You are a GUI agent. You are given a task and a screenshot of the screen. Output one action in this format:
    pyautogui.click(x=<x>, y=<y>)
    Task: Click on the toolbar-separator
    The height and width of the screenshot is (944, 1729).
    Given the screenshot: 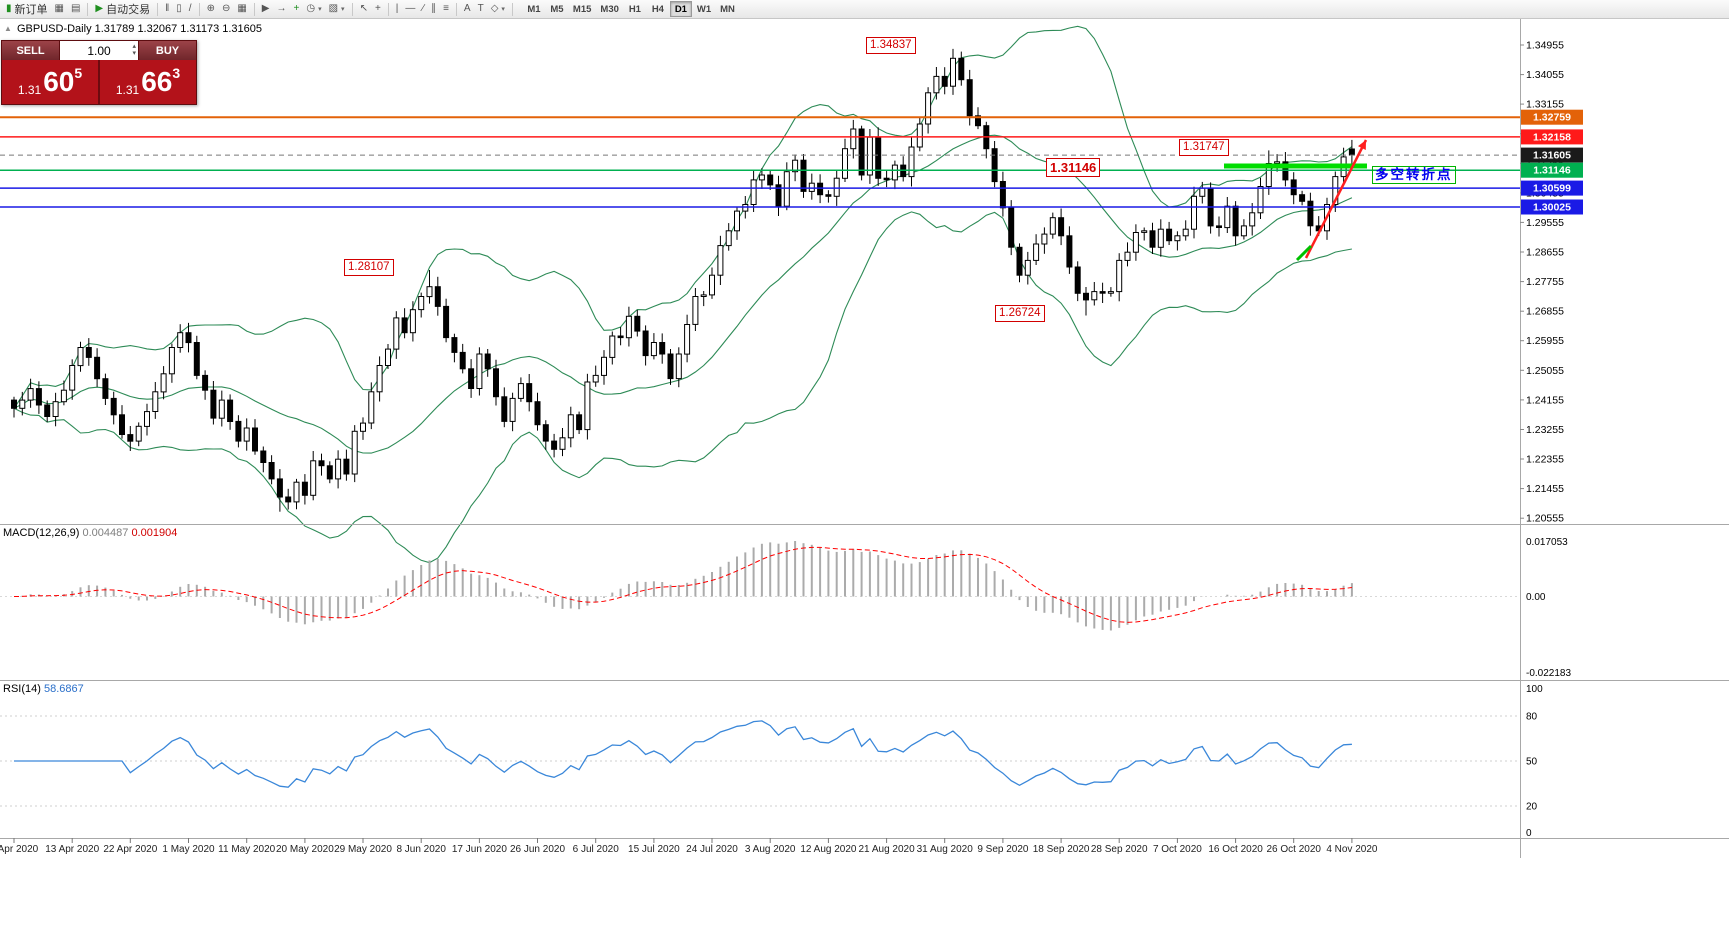 What is the action you would take?
    pyautogui.click(x=88, y=9)
    